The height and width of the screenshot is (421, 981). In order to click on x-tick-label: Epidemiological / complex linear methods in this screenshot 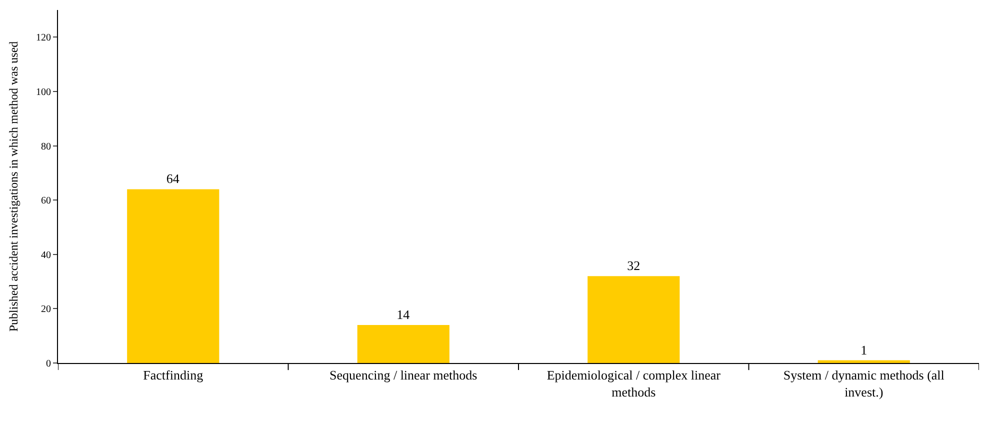, I will do `click(634, 384)`.